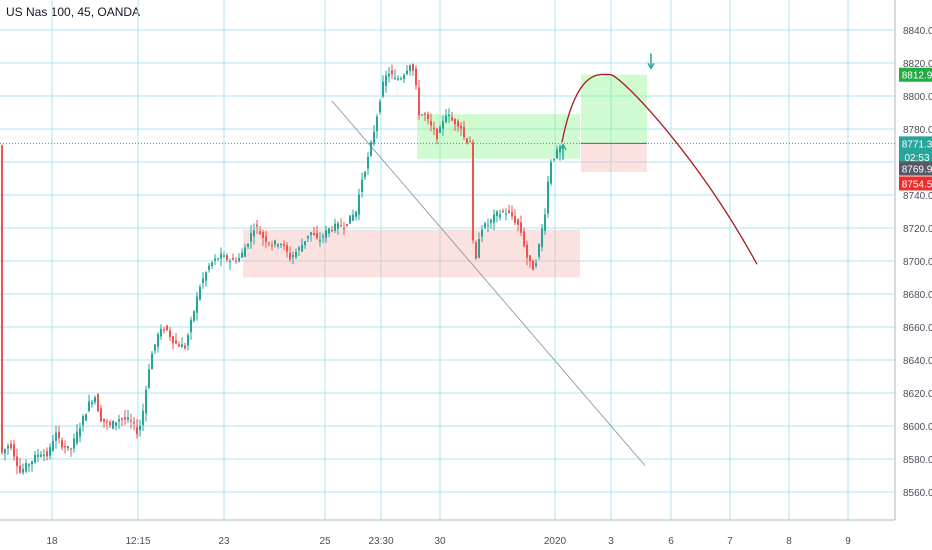 The width and height of the screenshot is (932, 550). What do you see at coordinates (555, 541) in the screenshot?
I see `x-tick-label: 2020` at bounding box center [555, 541].